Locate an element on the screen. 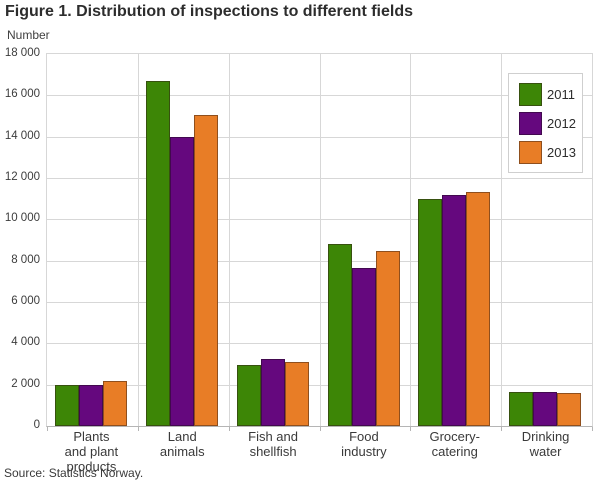 The height and width of the screenshot is (488, 610). y-tick-label: 2 000 is located at coordinates (25, 383).